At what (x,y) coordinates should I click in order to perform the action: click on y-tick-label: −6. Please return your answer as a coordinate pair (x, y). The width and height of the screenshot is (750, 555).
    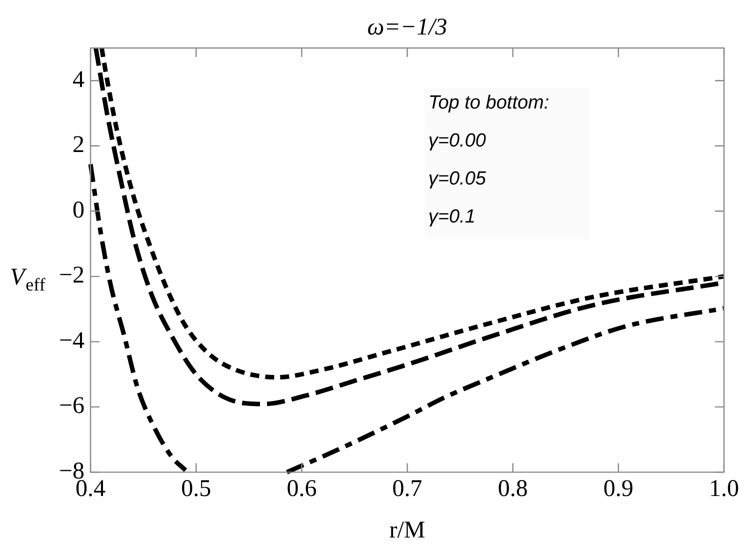
    Looking at the image, I should click on (71, 406).